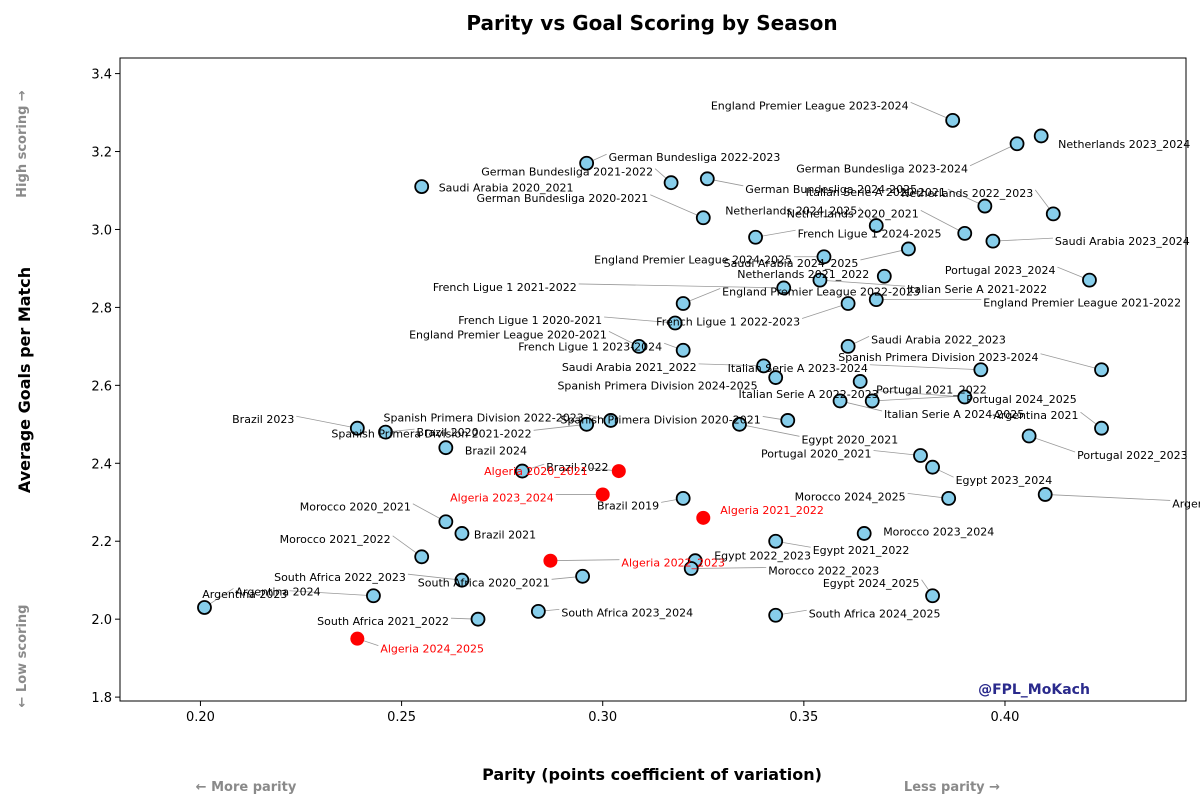 The image size is (1200, 800). Describe the element at coordinates (683, 303) in the screenshot. I see `point-england-premier-league-2022-2023` at that location.